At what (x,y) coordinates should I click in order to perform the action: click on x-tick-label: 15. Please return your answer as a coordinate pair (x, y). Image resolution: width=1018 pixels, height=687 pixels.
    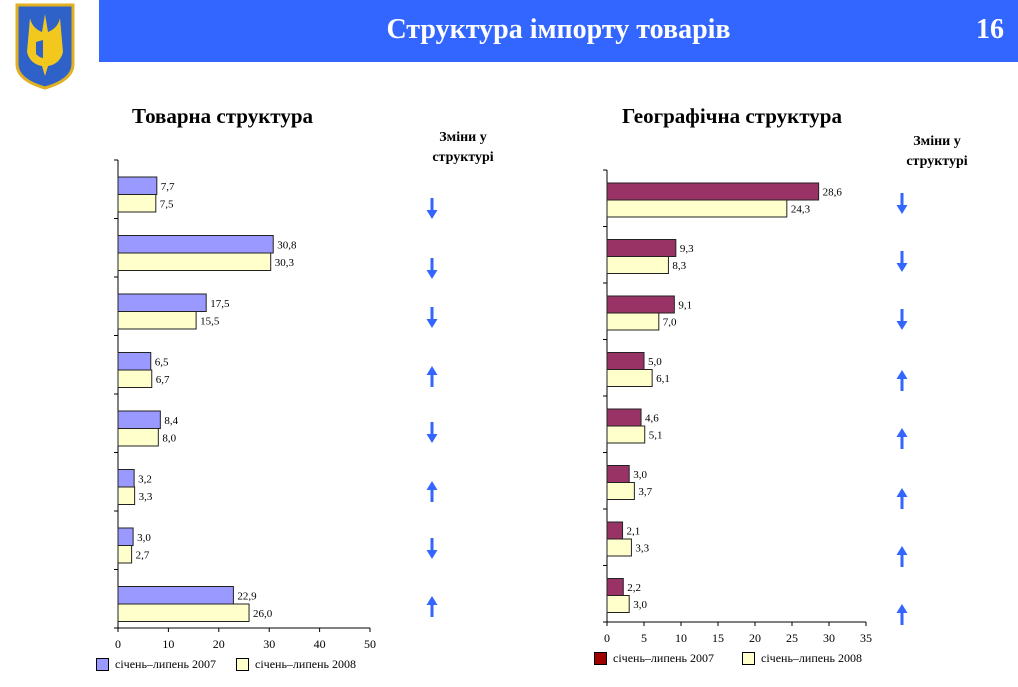
    Looking at the image, I should click on (718, 638).